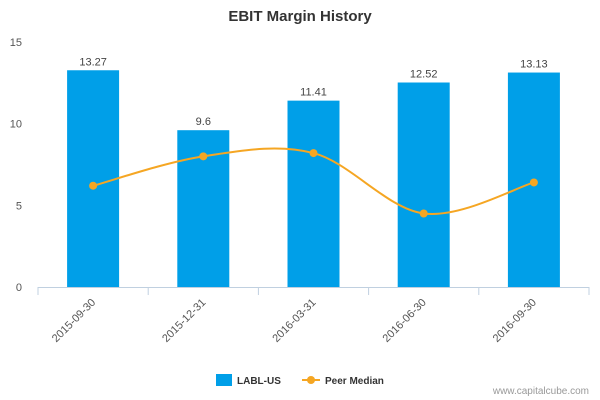  I want to click on x-tick-label: 2016-09-30, so click(515, 321).